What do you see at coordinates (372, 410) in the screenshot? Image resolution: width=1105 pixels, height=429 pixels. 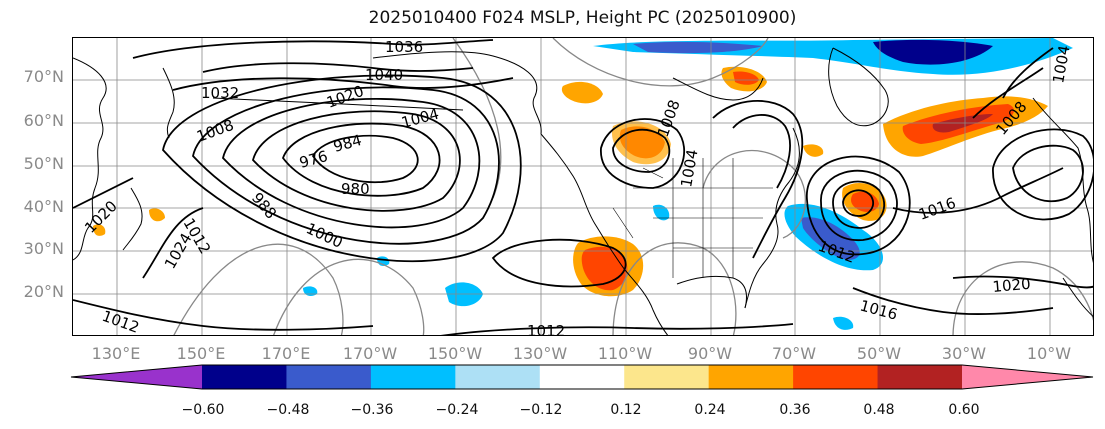 I see `colorbar-tick-2: −0.36` at bounding box center [372, 410].